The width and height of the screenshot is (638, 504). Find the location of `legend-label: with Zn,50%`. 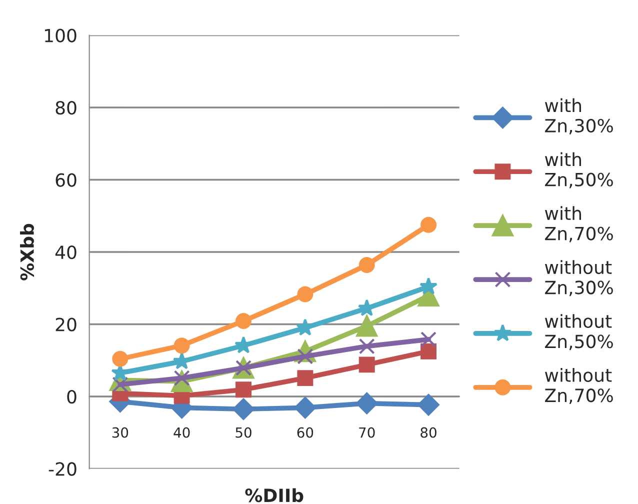

legend-label: with Zn,50% is located at coordinates (578, 170).